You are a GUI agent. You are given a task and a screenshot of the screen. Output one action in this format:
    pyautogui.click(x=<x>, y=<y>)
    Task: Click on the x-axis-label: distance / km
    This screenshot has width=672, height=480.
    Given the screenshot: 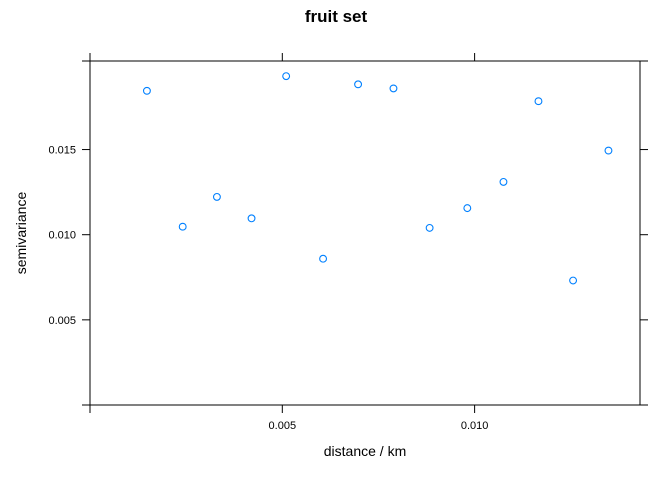 What is the action you would take?
    pyautogui.click(x=365, y=451)
    